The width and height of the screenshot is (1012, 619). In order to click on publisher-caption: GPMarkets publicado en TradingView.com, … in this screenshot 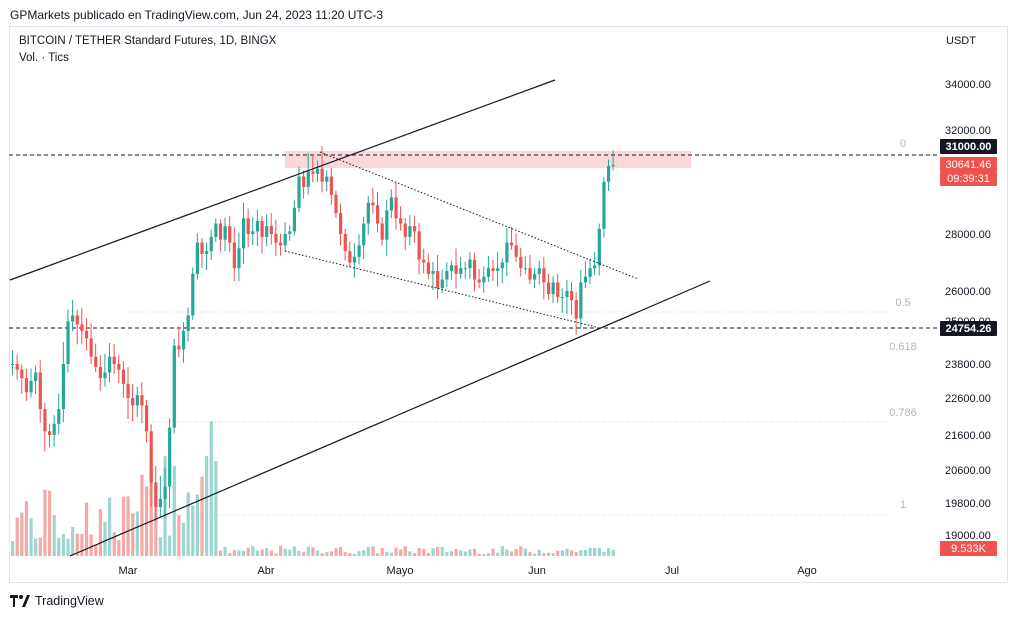, I will do `click(197, 15)`.